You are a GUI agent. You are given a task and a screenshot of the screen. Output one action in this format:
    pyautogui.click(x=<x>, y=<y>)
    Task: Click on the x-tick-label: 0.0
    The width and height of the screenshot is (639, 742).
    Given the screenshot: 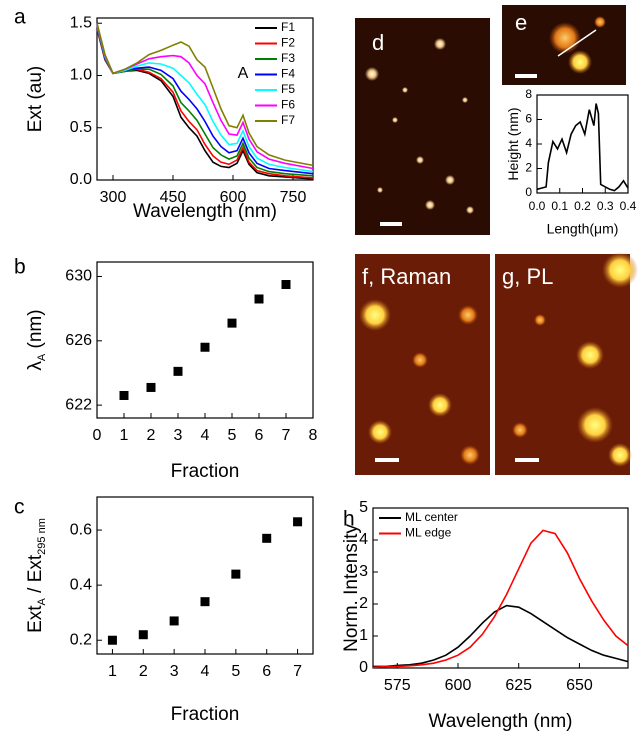 What is the action you would take?
    pyautogui.click(x=537, y=206)
    